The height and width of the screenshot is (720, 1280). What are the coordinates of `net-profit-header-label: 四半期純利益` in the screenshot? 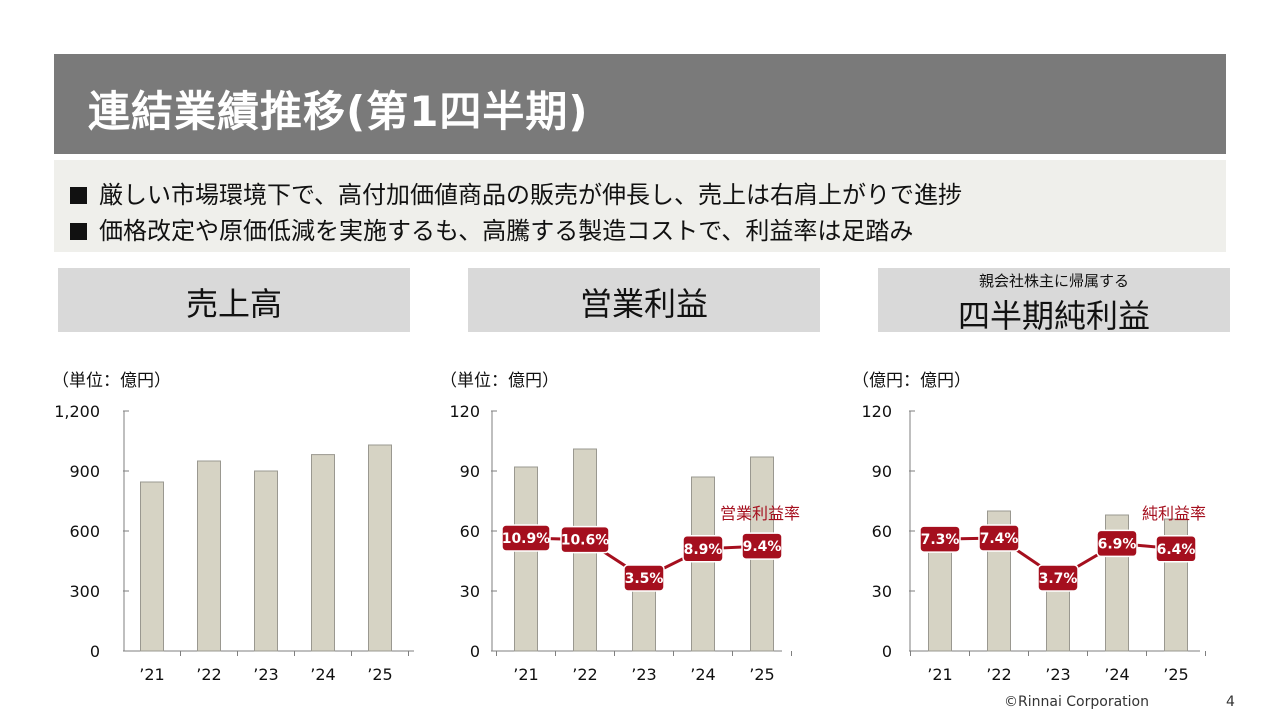 It's located at (1053, 316).